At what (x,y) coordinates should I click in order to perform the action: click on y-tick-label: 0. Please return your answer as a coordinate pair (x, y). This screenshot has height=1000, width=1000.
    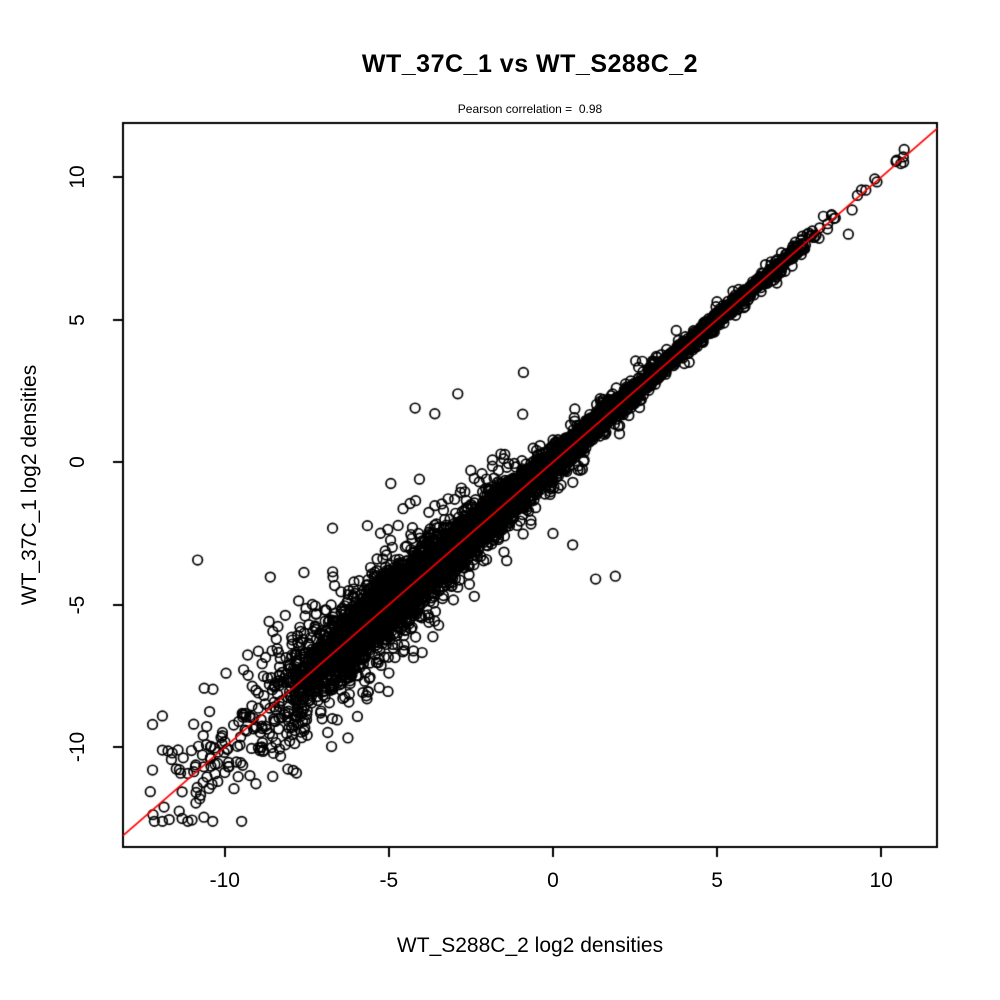
    Looking at the image, I should click on (77, 462).